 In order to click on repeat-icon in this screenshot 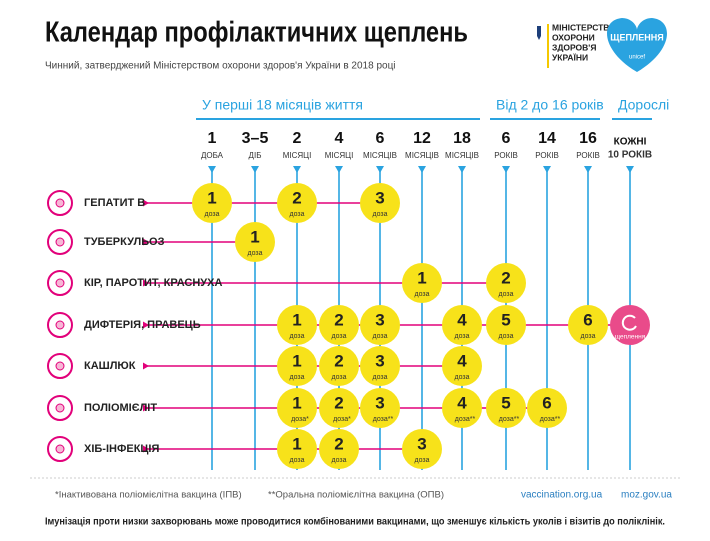, I will do `click(629, 322)`.